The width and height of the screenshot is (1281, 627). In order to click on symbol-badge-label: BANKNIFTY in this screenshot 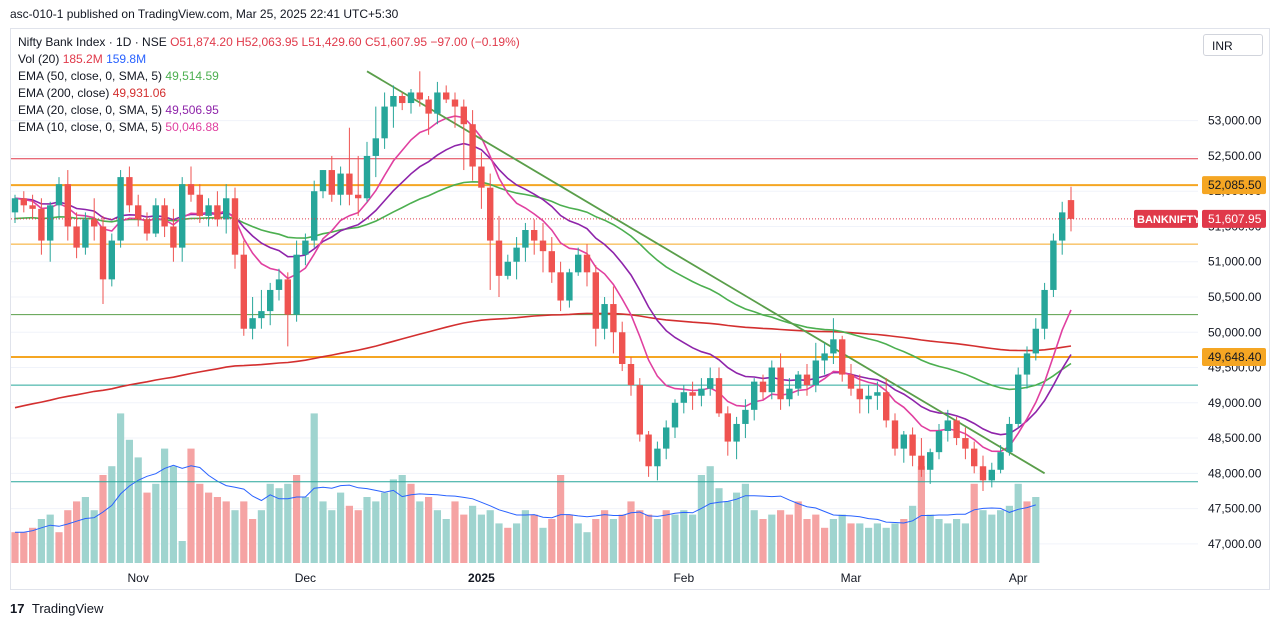, I will do `click(1169, 220)`.